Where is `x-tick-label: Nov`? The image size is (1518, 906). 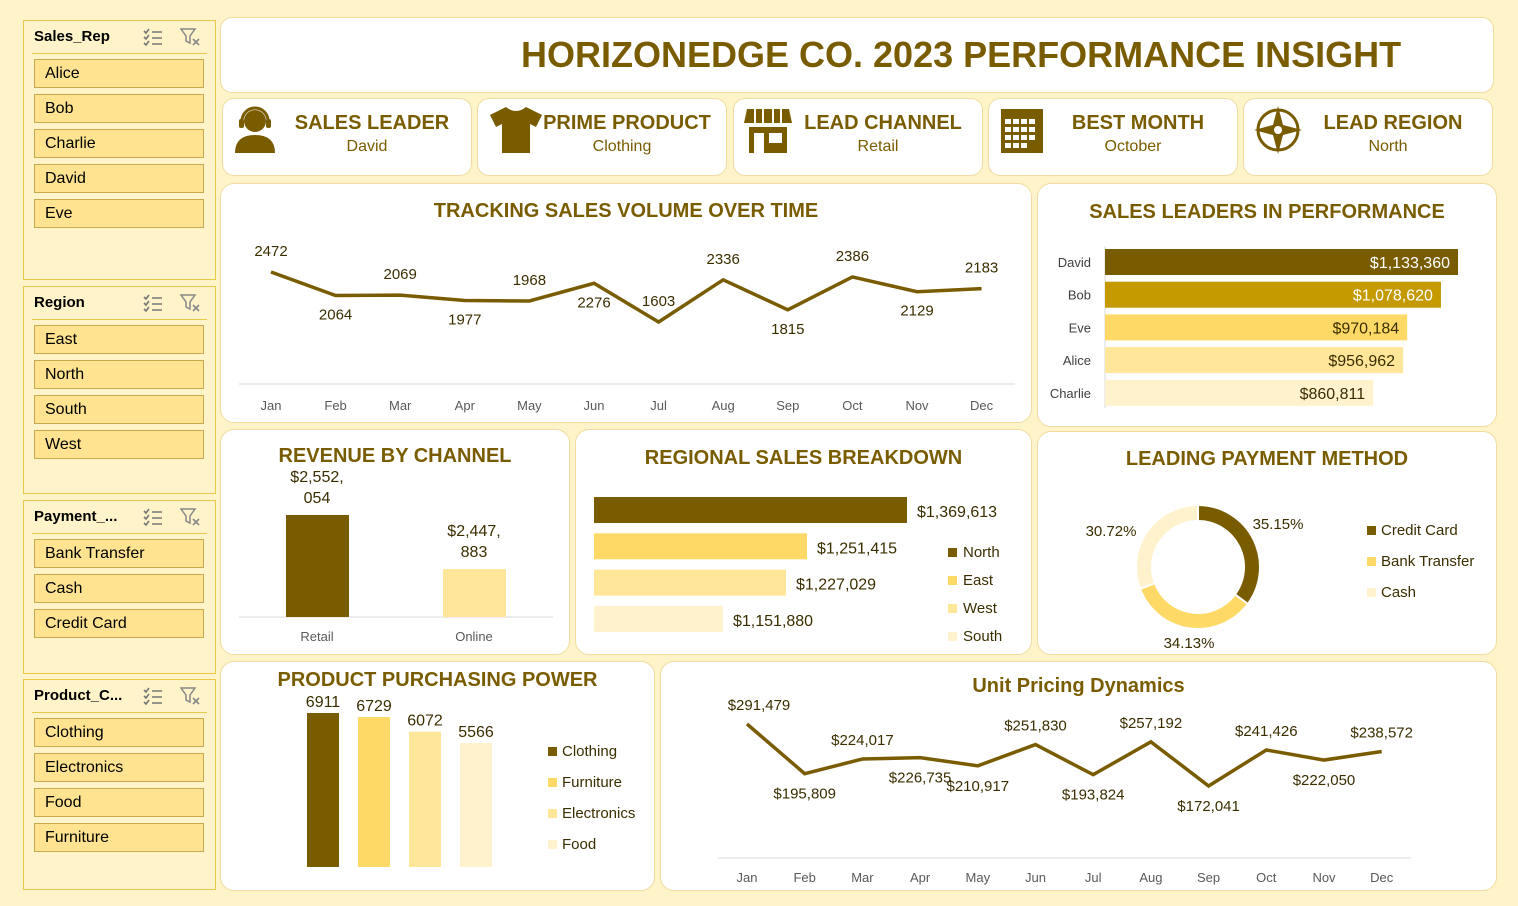 x-tick-label: Nov is located at coordinates (1324, 877).